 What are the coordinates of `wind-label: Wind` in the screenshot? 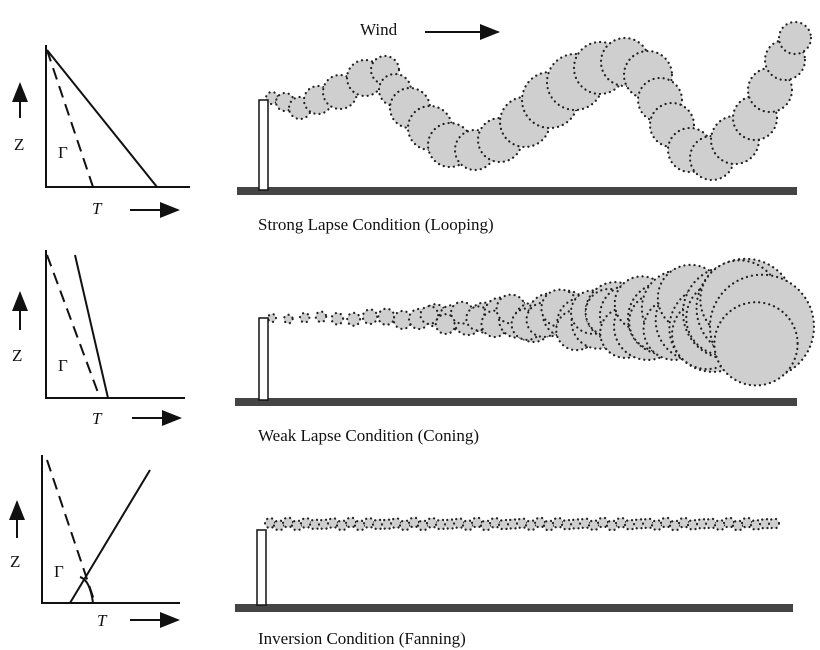 It's located at (379, 29).